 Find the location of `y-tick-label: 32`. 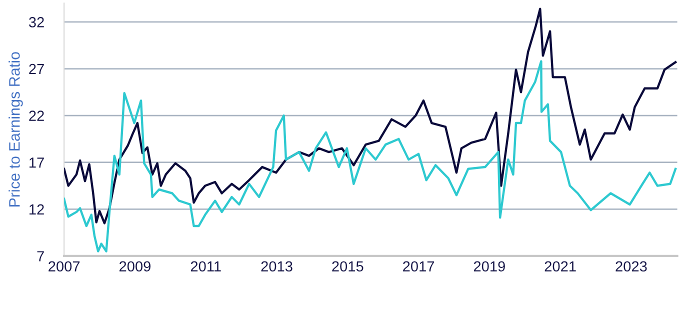

y-tick-label: 32 is located at coordinates (36, 22).